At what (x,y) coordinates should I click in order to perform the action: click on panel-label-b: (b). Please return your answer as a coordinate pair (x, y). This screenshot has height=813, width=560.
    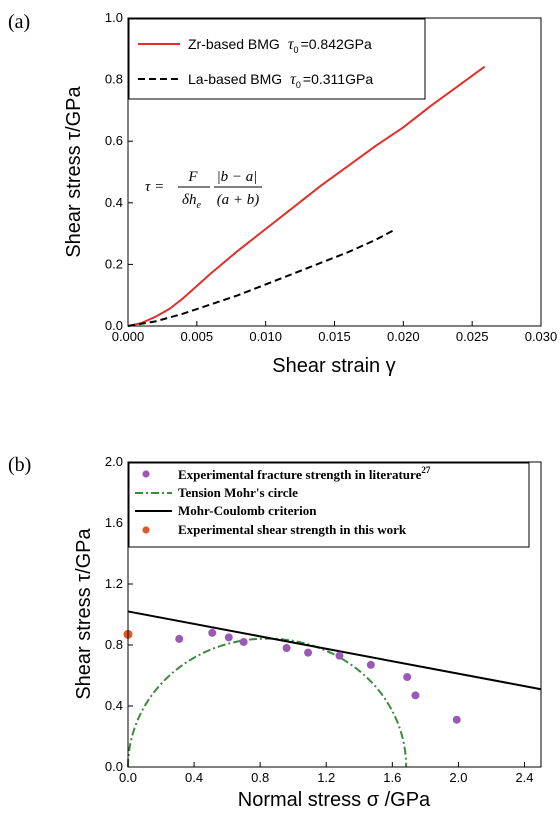
    Looking at the image, I should click on (19, 465).